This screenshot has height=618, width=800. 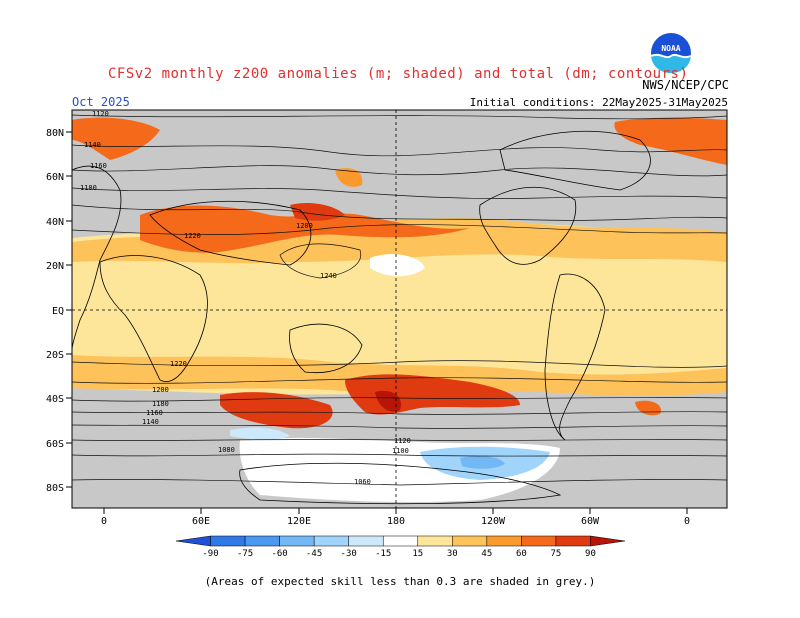 I want to click on contour-label: 1240, so click(x=328, y=276).